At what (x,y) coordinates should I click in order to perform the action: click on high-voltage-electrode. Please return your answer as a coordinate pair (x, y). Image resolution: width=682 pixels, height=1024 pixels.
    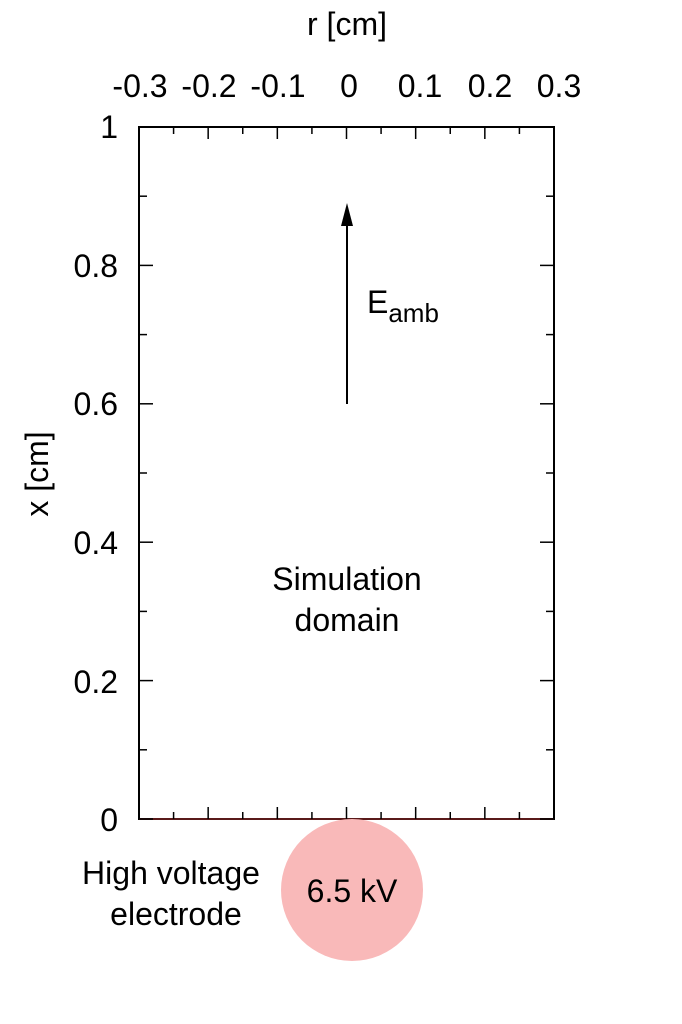
    Looking at the image, I should click on (352, 890).